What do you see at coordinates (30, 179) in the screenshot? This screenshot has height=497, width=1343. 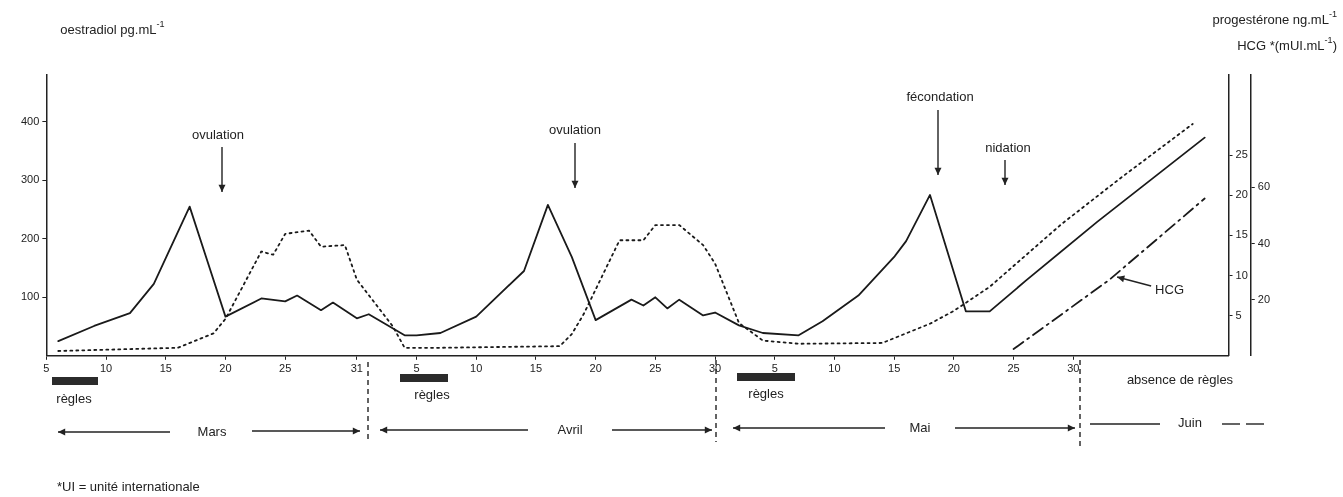 I see `y-tick-label: 300` at bounding box center [30, 179].